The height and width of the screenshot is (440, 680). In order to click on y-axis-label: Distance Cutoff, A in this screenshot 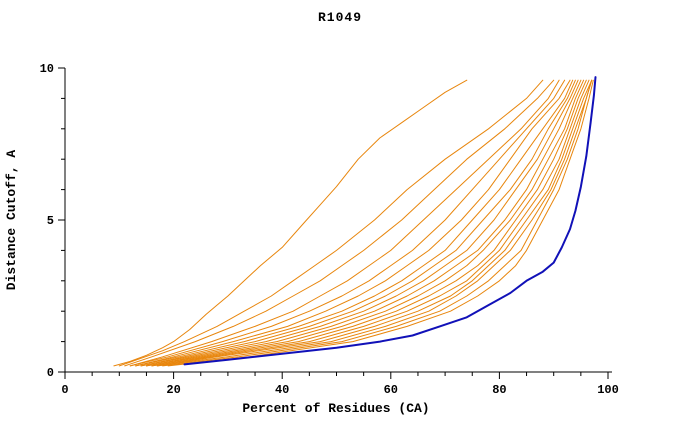, I will do `click(11, 220)`.